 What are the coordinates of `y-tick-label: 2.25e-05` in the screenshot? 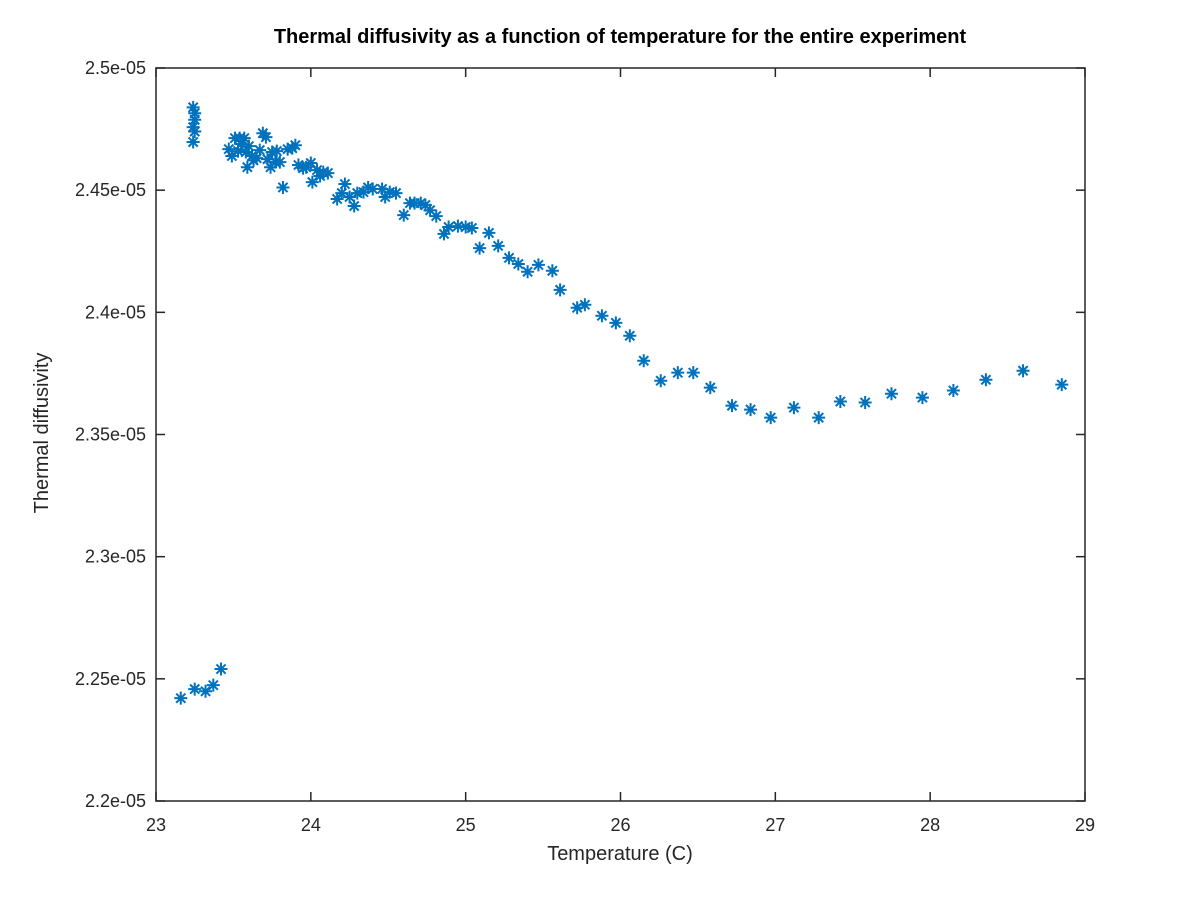 It's located at (110, 679).